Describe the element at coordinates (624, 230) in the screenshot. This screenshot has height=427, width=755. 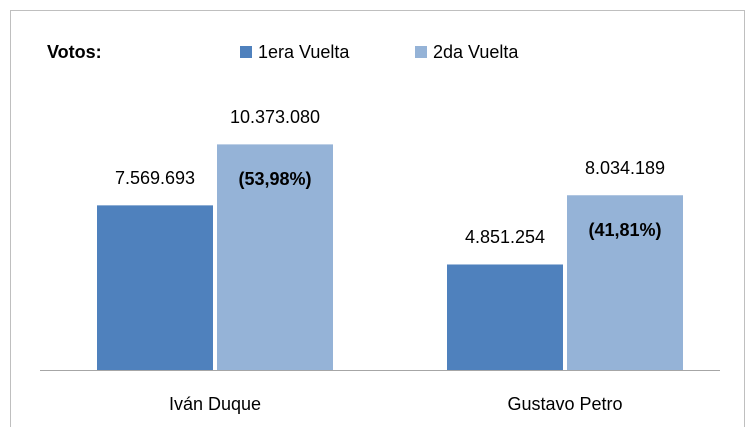
I see `percent-label: (41,81%)` at that location.